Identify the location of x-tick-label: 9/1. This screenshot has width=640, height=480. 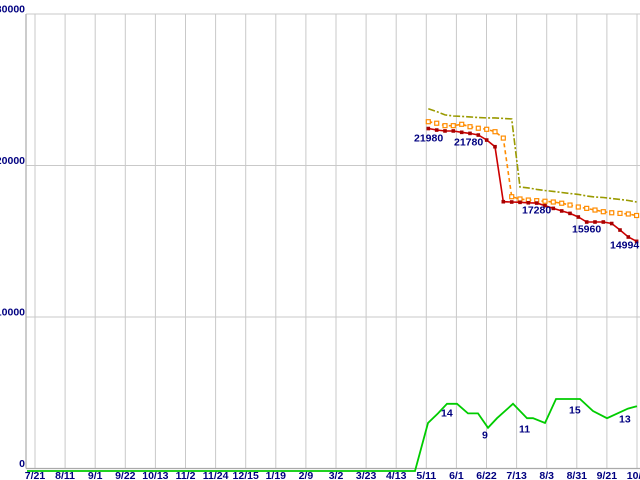
(95, 475).